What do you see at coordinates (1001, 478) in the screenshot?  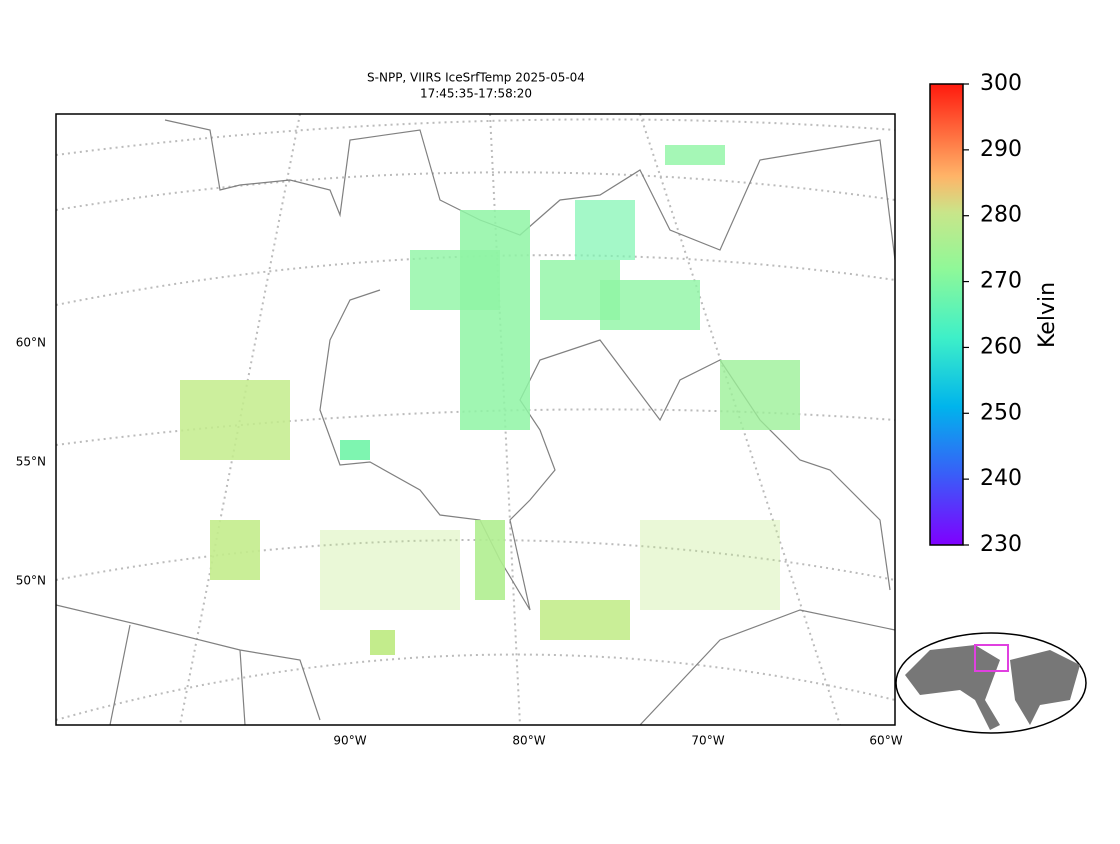 I see `colorbar-tick-label: 240` at bounding box center [1001, 478].